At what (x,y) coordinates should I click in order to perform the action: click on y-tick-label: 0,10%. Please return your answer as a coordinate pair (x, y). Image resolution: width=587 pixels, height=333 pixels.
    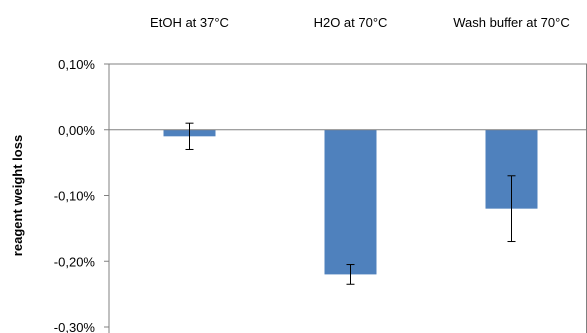
    Looking at the image, I should click on (76, 64).